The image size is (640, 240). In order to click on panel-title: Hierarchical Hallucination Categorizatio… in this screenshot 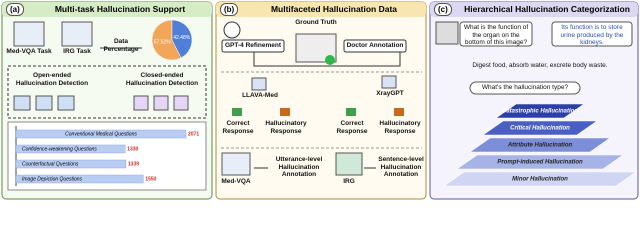, I will do `click(547, 9)`.